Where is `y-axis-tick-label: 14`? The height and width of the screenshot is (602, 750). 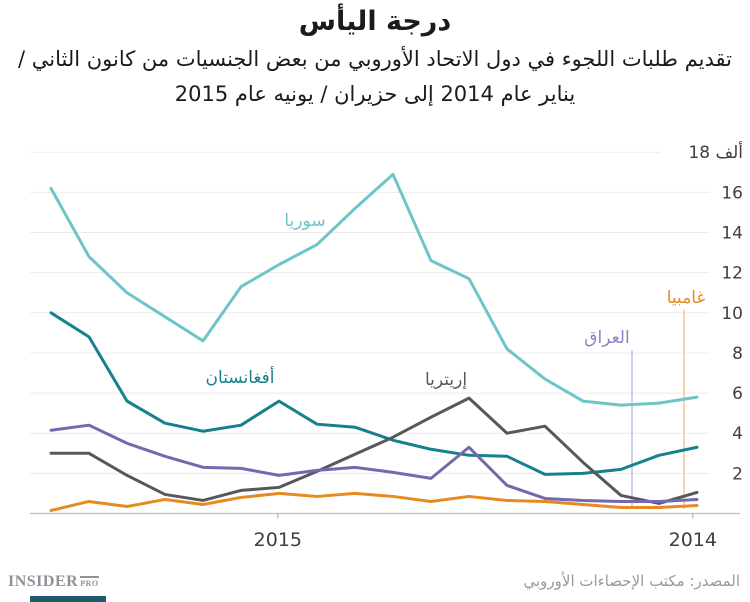 y-axis-tick-label: 14 is located at coordinates (732, 234).